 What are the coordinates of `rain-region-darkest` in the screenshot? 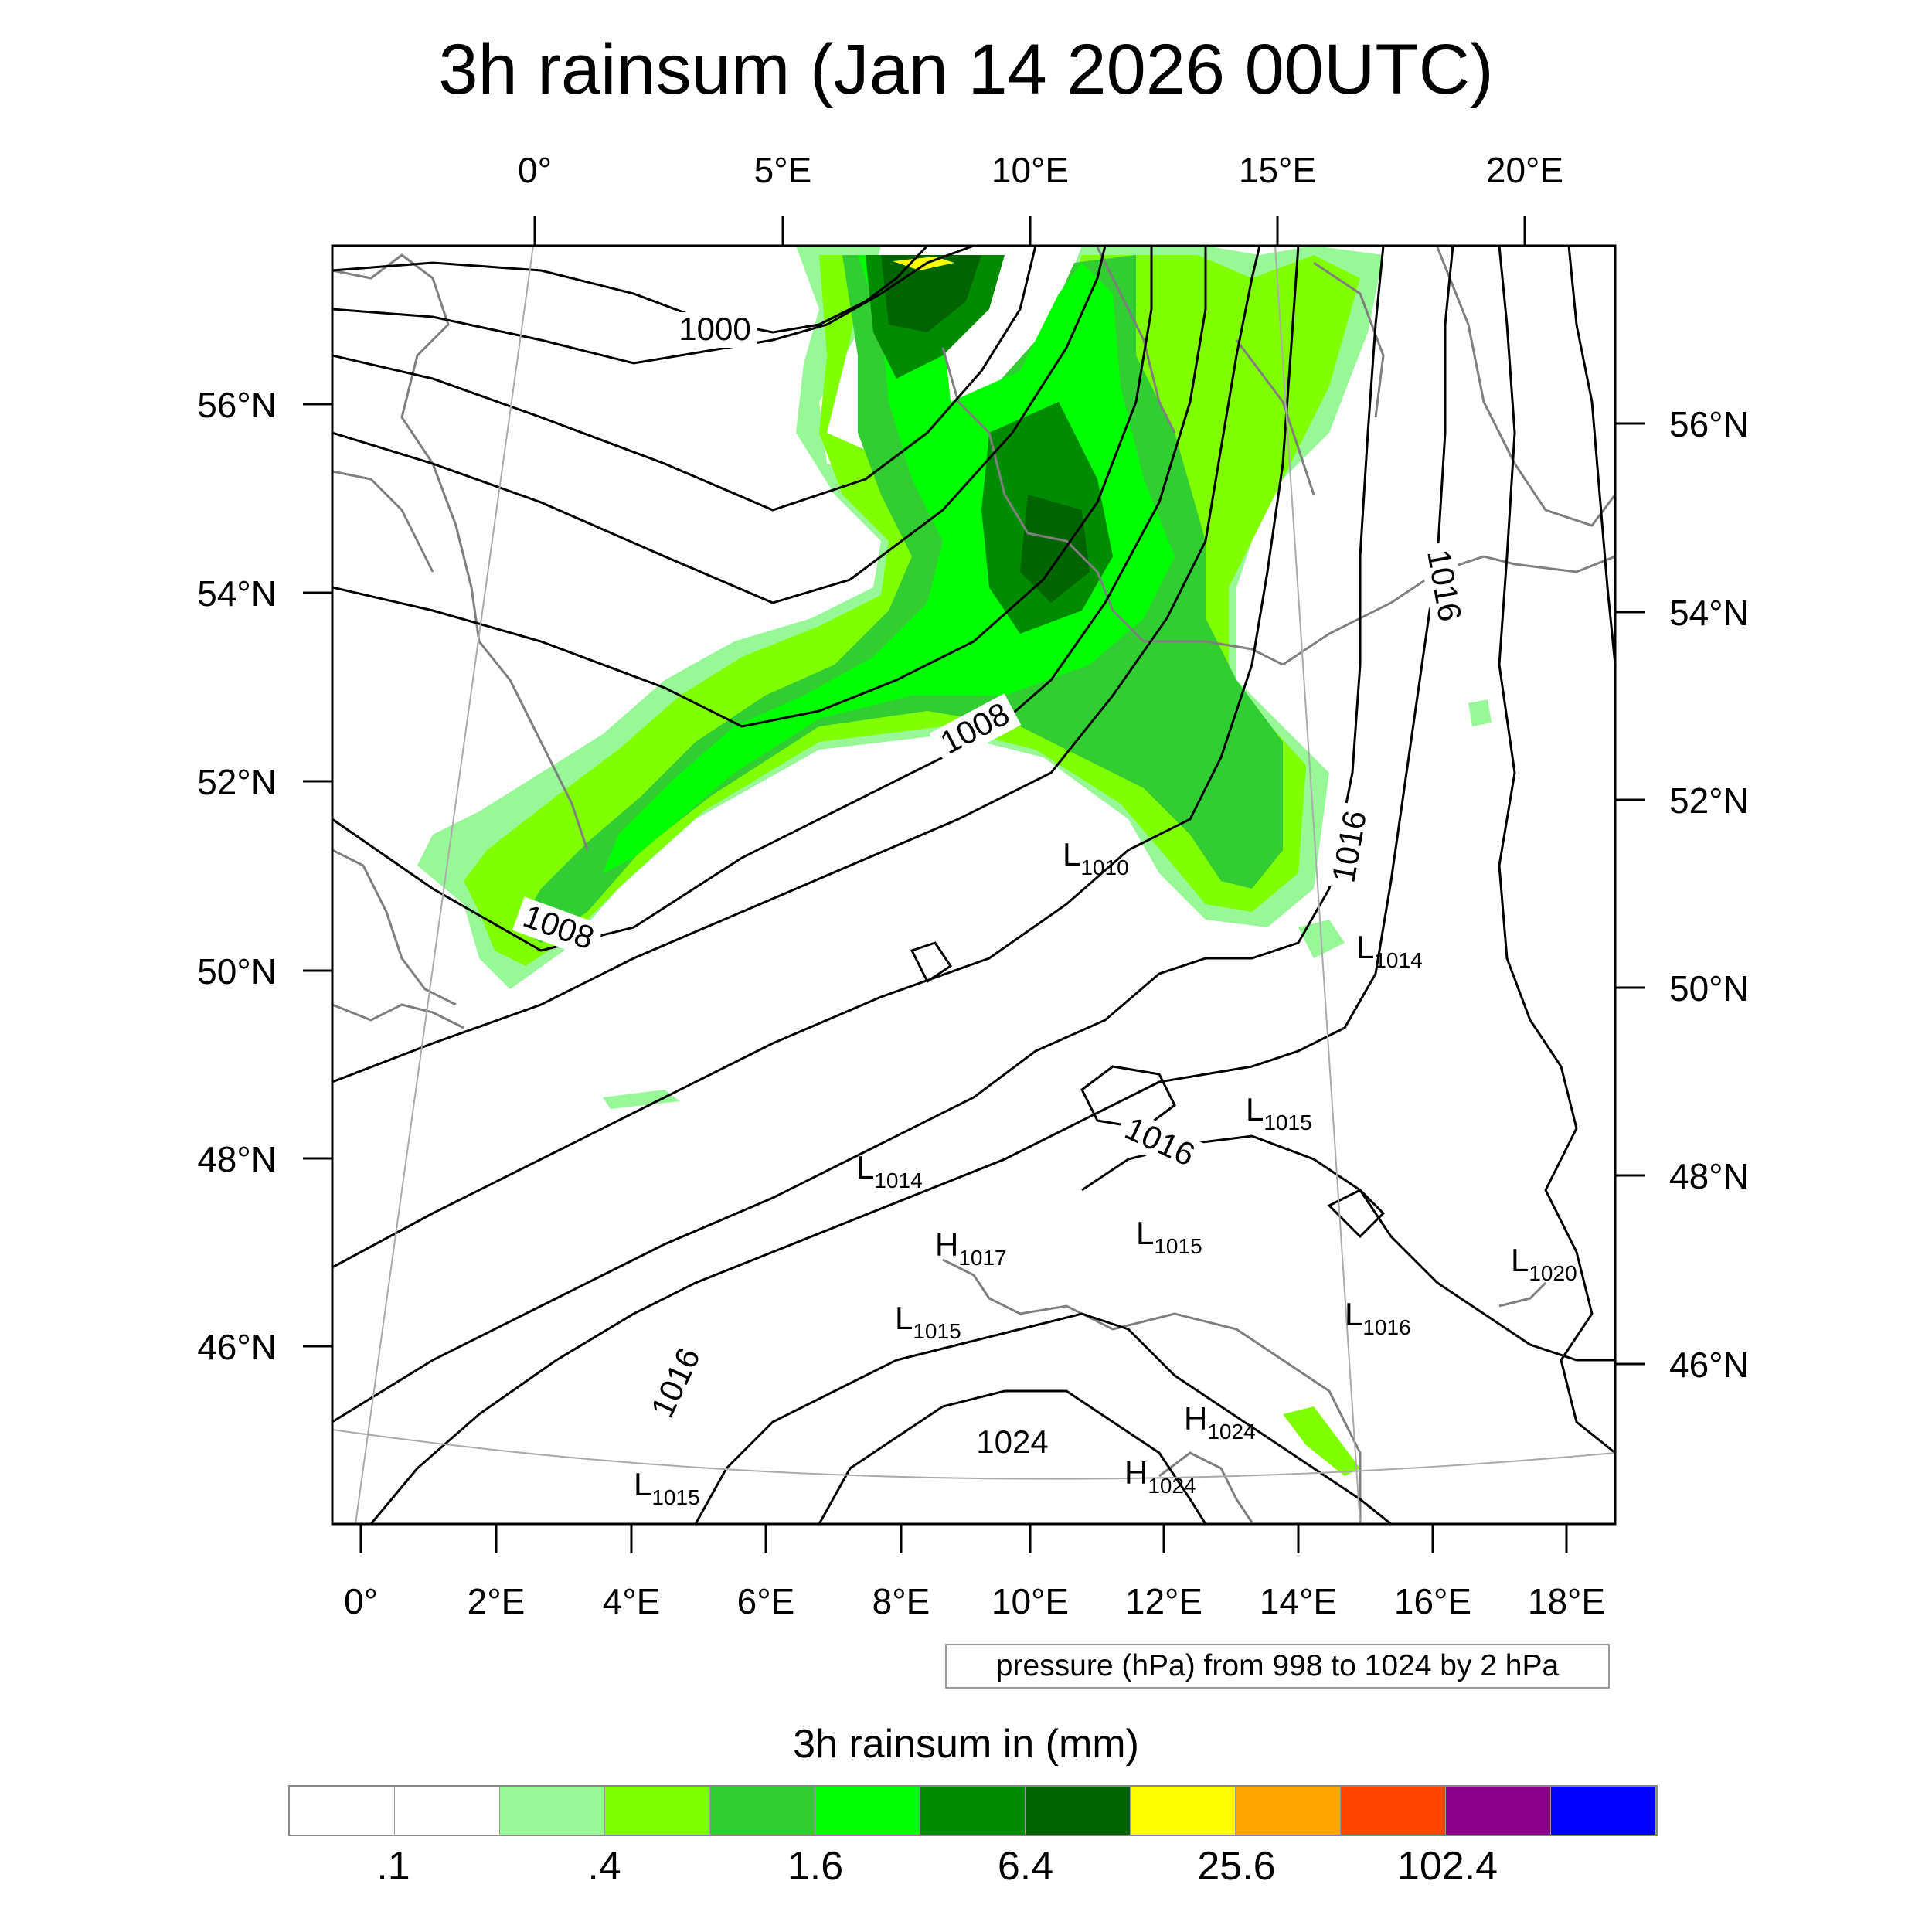 It's located at (985, 429).